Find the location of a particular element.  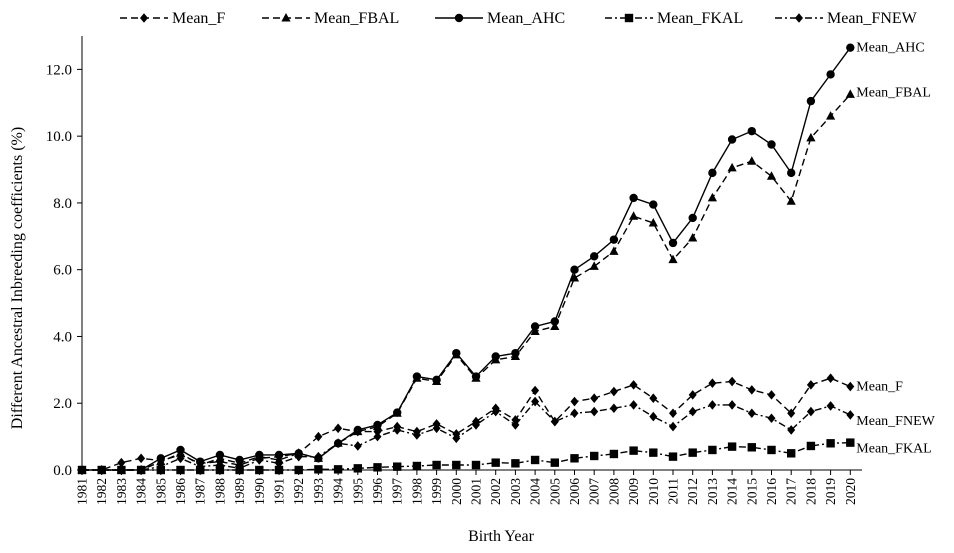

y-tick-label: 2.0 is located at coordinates (62, 404).